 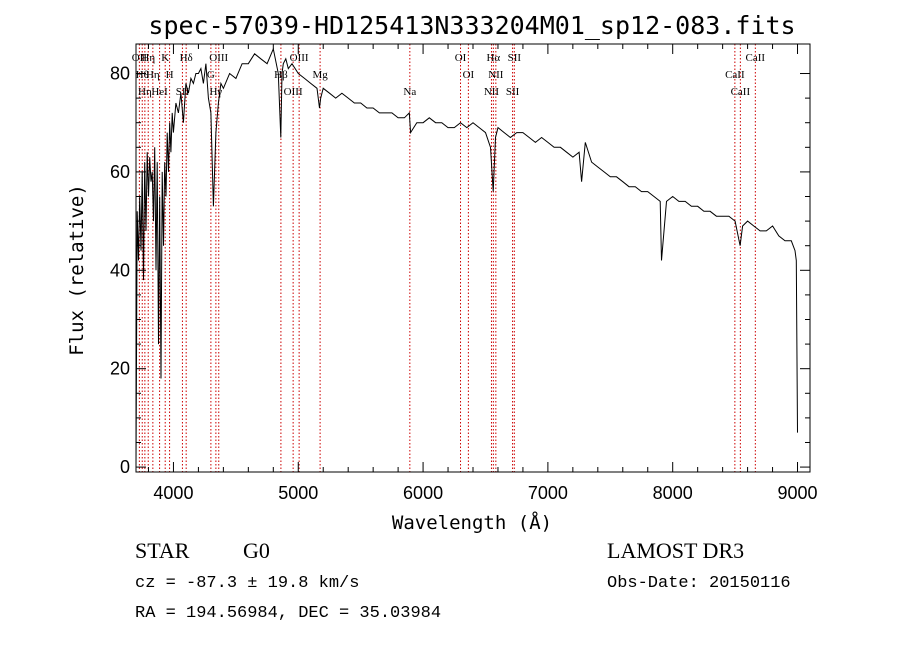 I want to click on line-label-hδ: Hδ, so click(x=186, y=58).